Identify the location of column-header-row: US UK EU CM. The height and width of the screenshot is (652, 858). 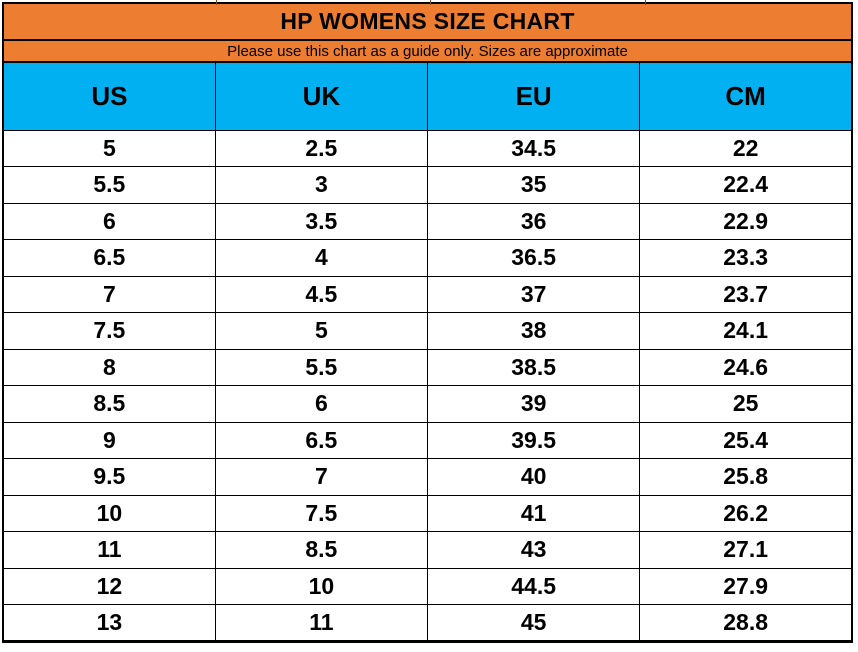
(427, 96).